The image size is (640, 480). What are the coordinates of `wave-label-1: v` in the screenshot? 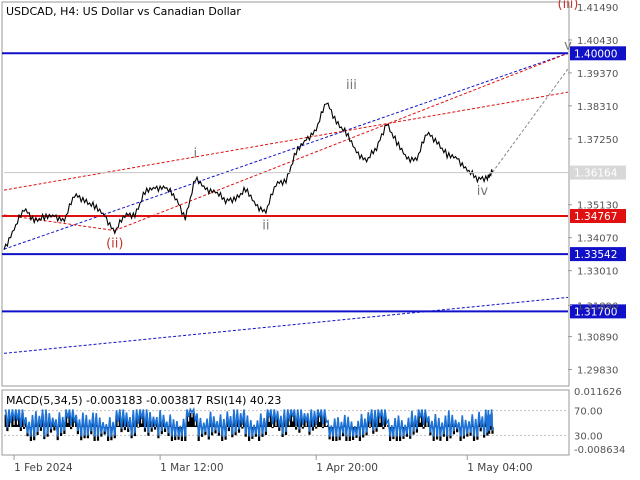 It's located at (568, 45).